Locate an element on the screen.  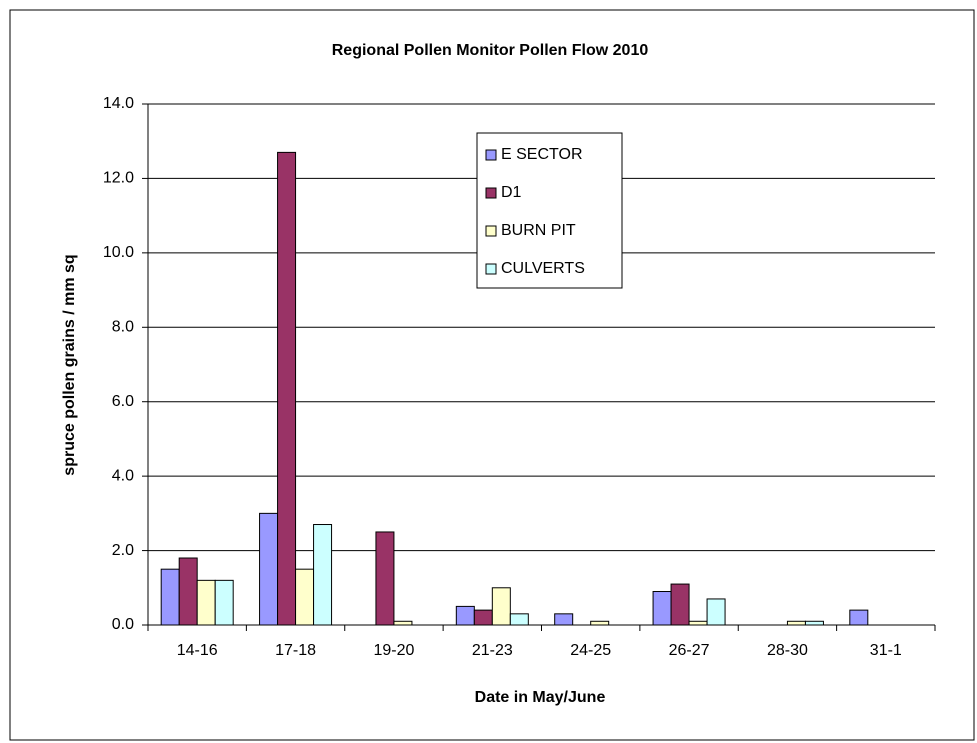
y-tick-label: 14.0 is located at coordinates (118, 103).